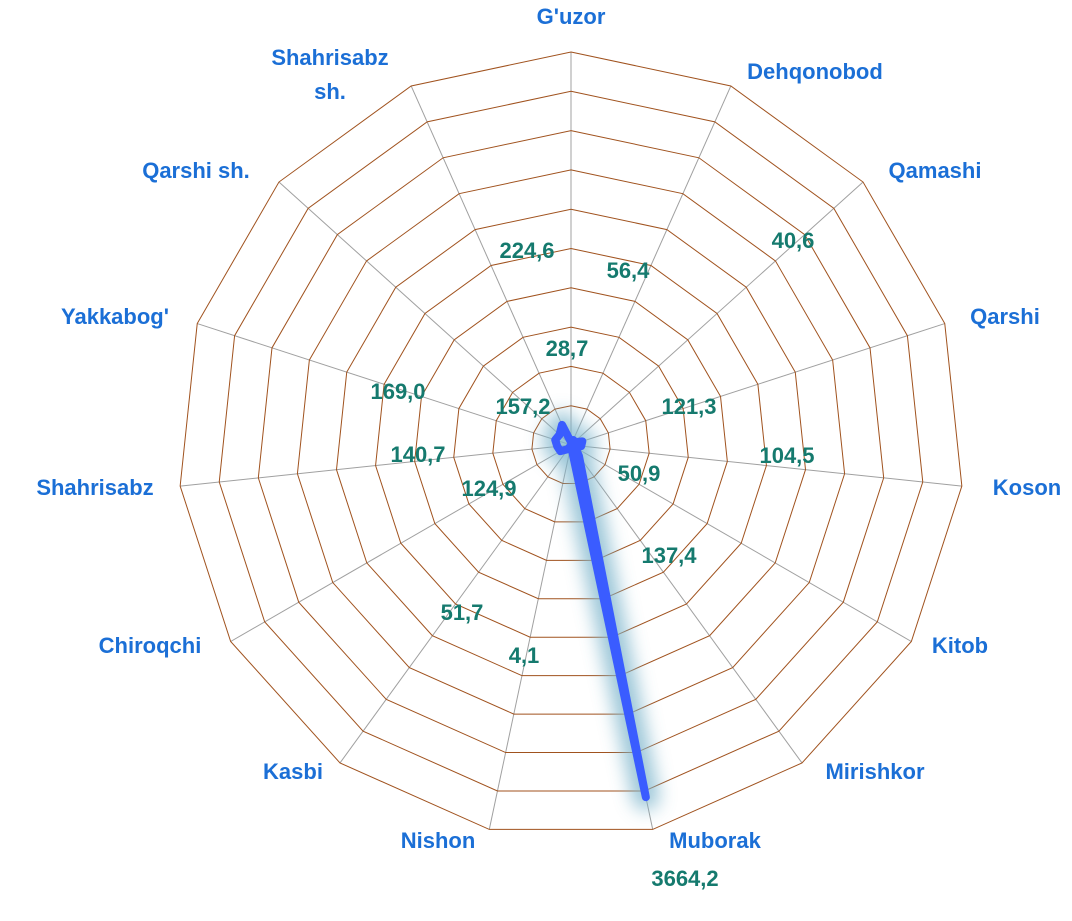  I want to click on category-label: Qarshi sh., so click(196, 170).